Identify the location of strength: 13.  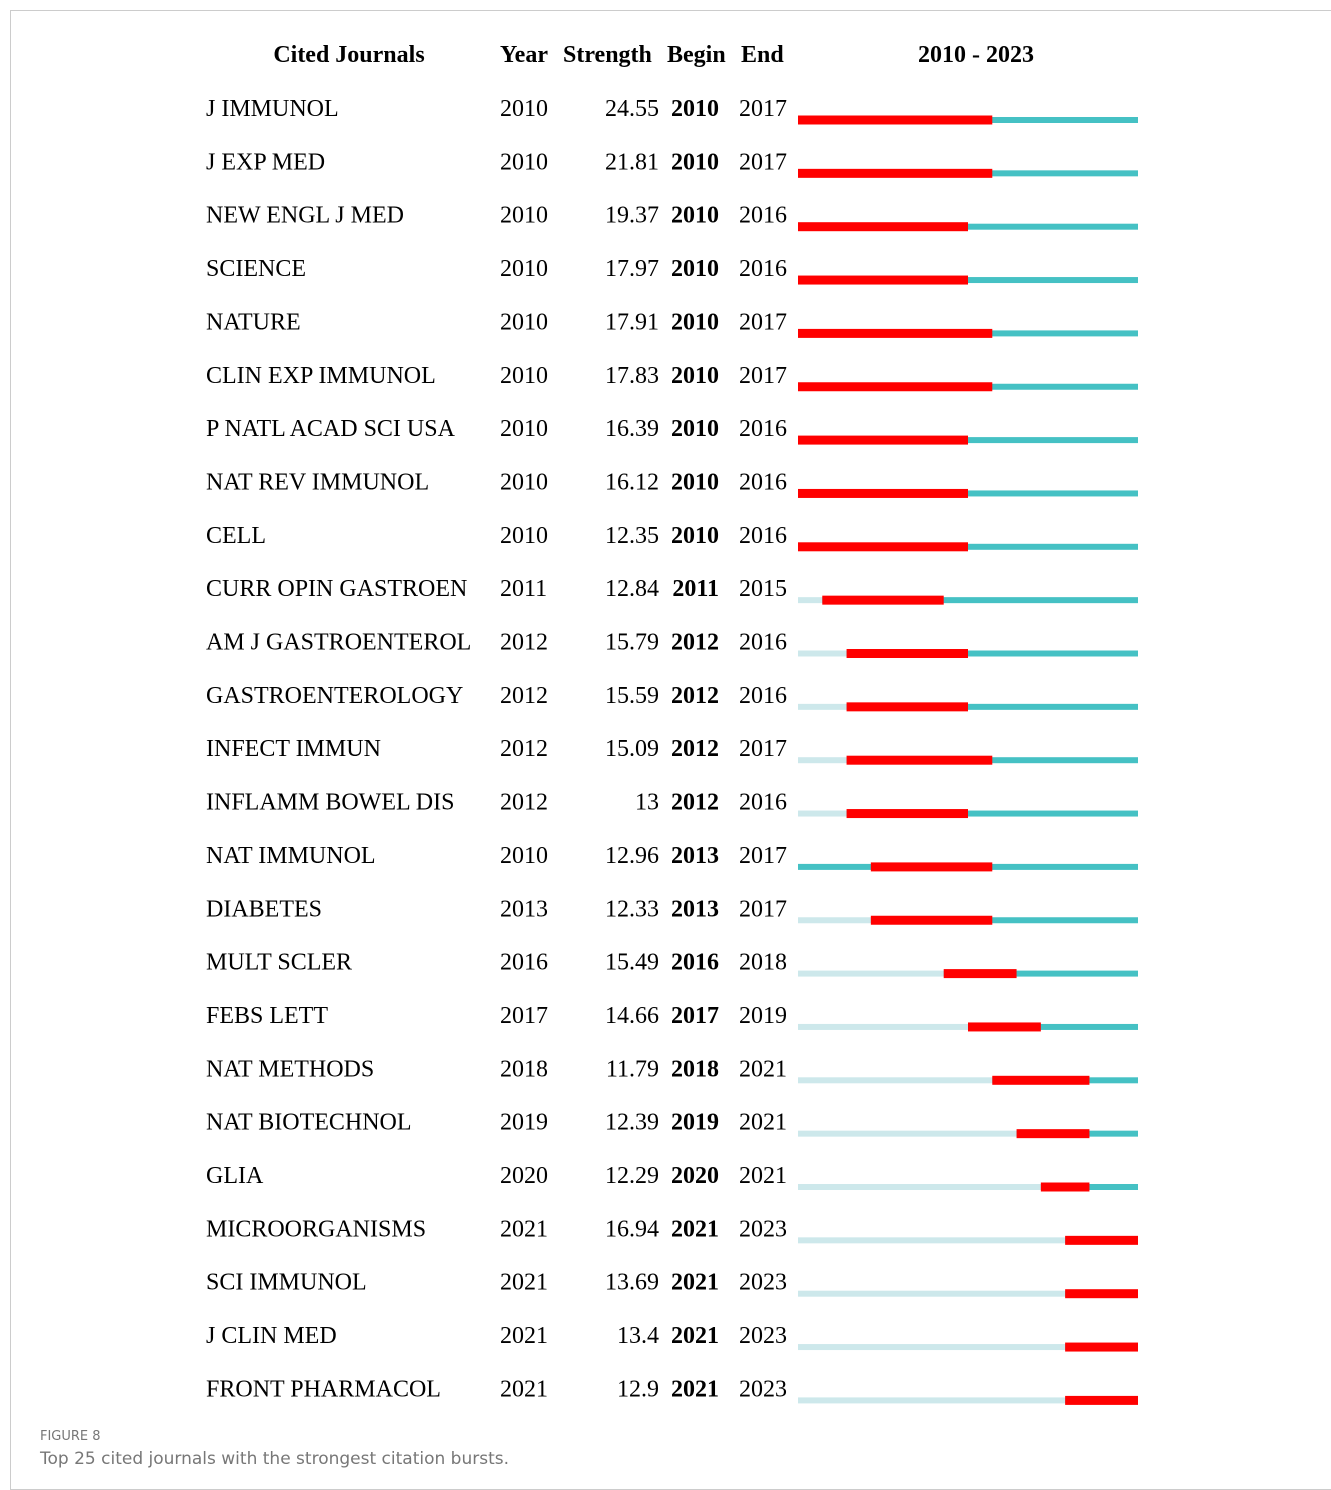
(647, 803).